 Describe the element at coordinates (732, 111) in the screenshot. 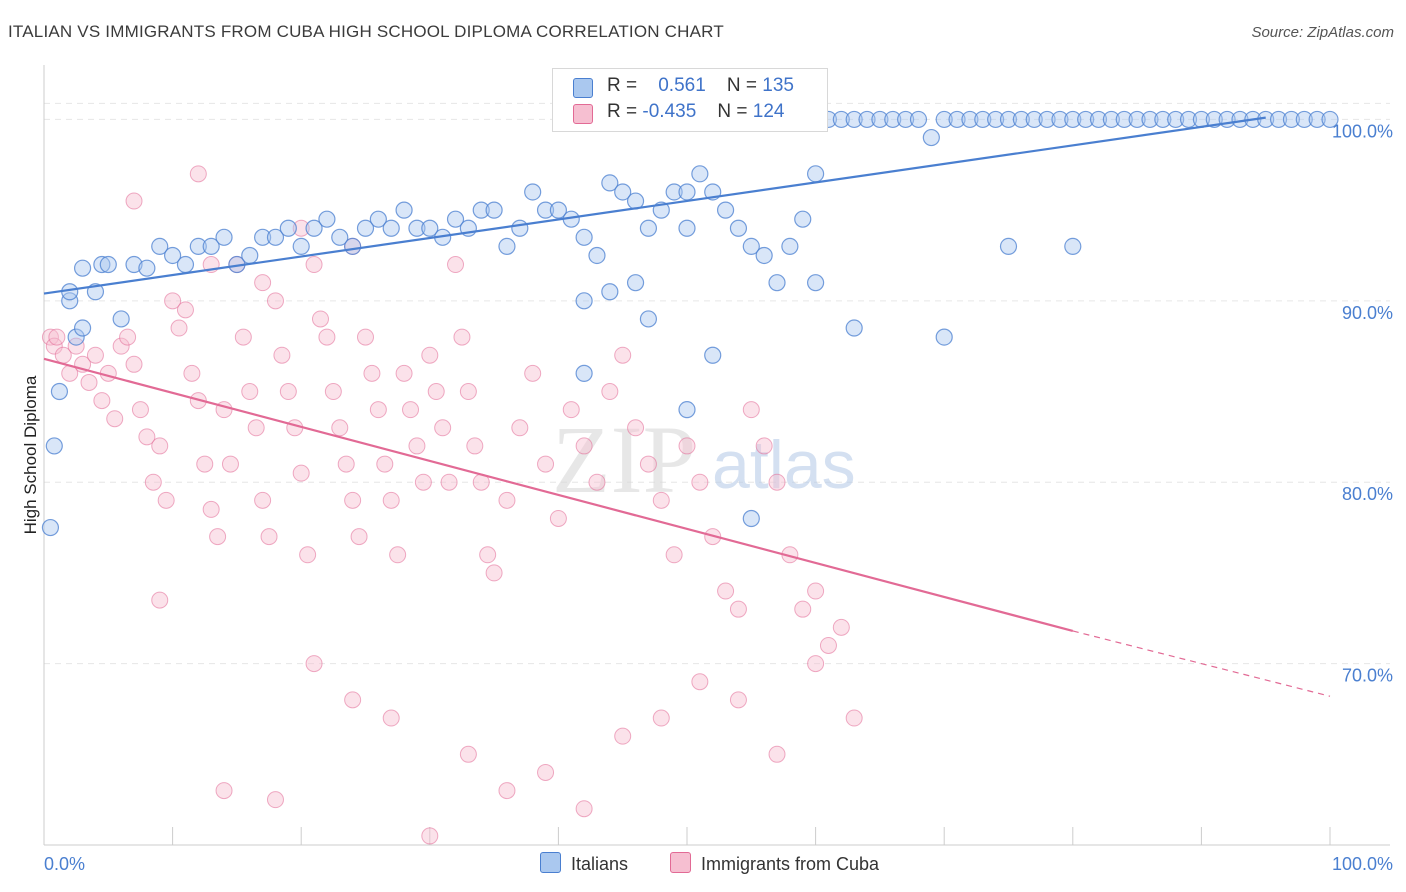

I see `n-label: N =` at that location.